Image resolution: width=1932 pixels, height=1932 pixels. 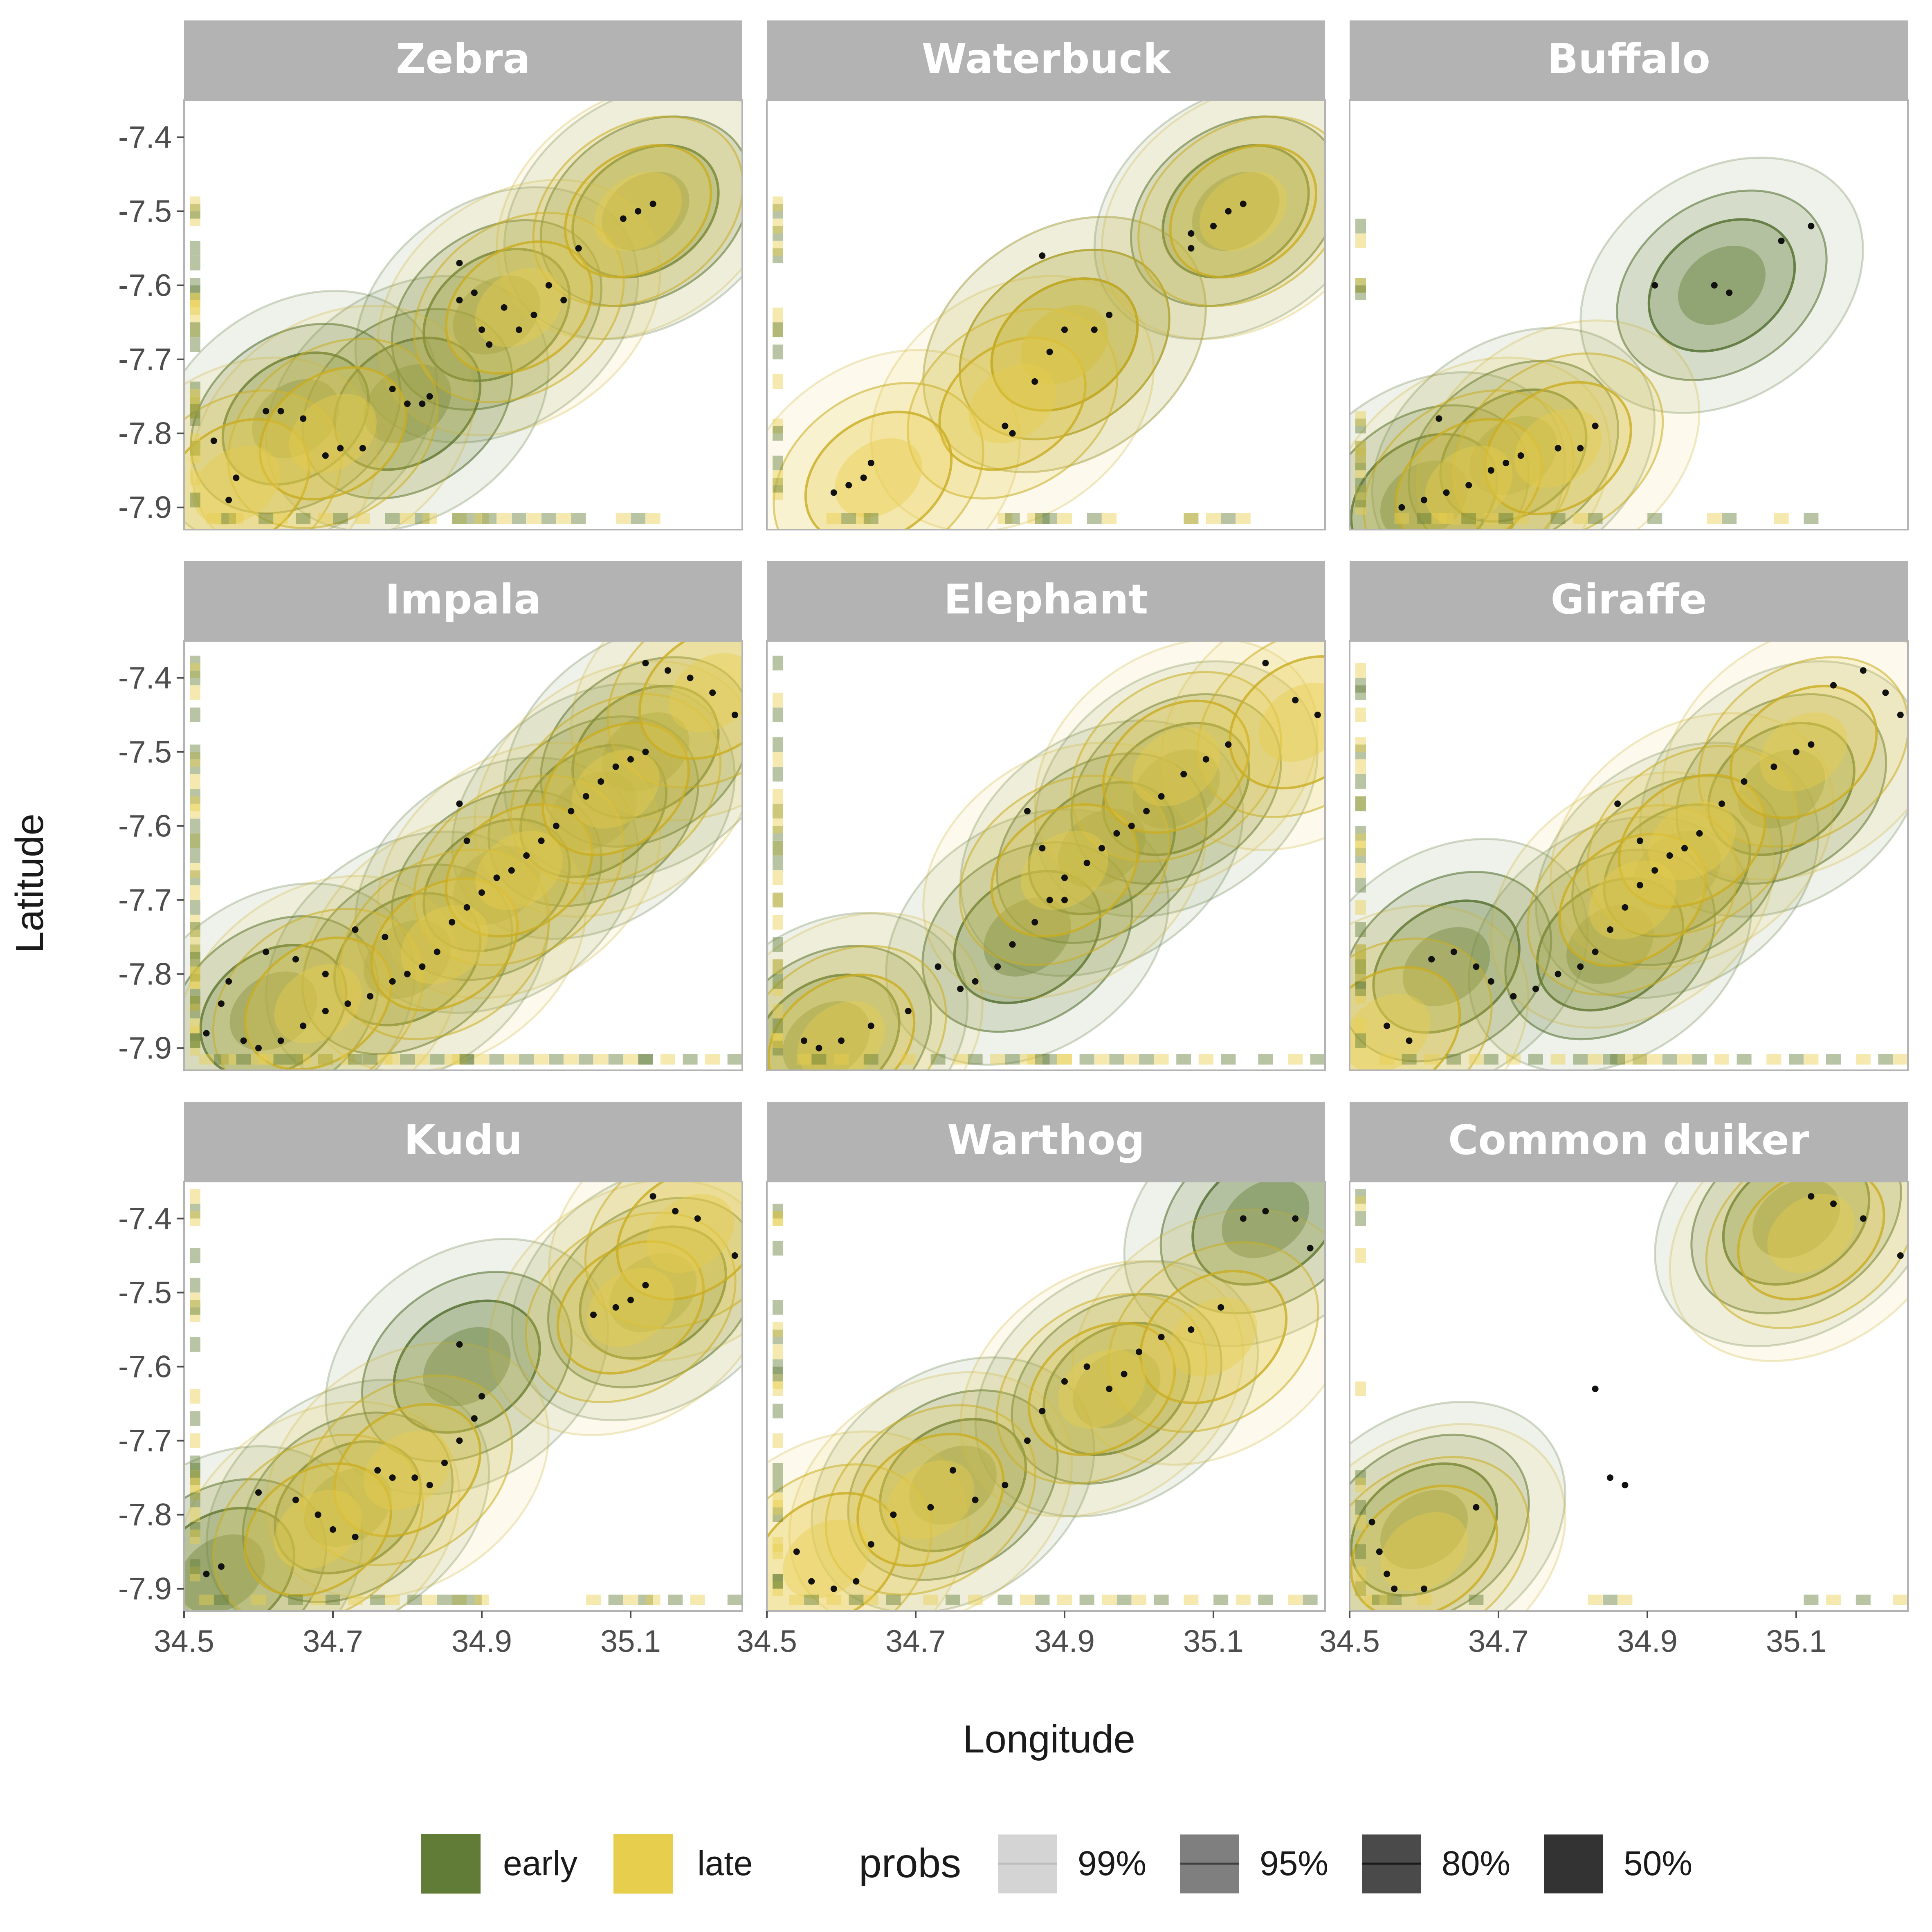 What do you see at coordinates (1629, 1397) in the screenshot?
I see `density-early` at bounding box center [1629, 1397].